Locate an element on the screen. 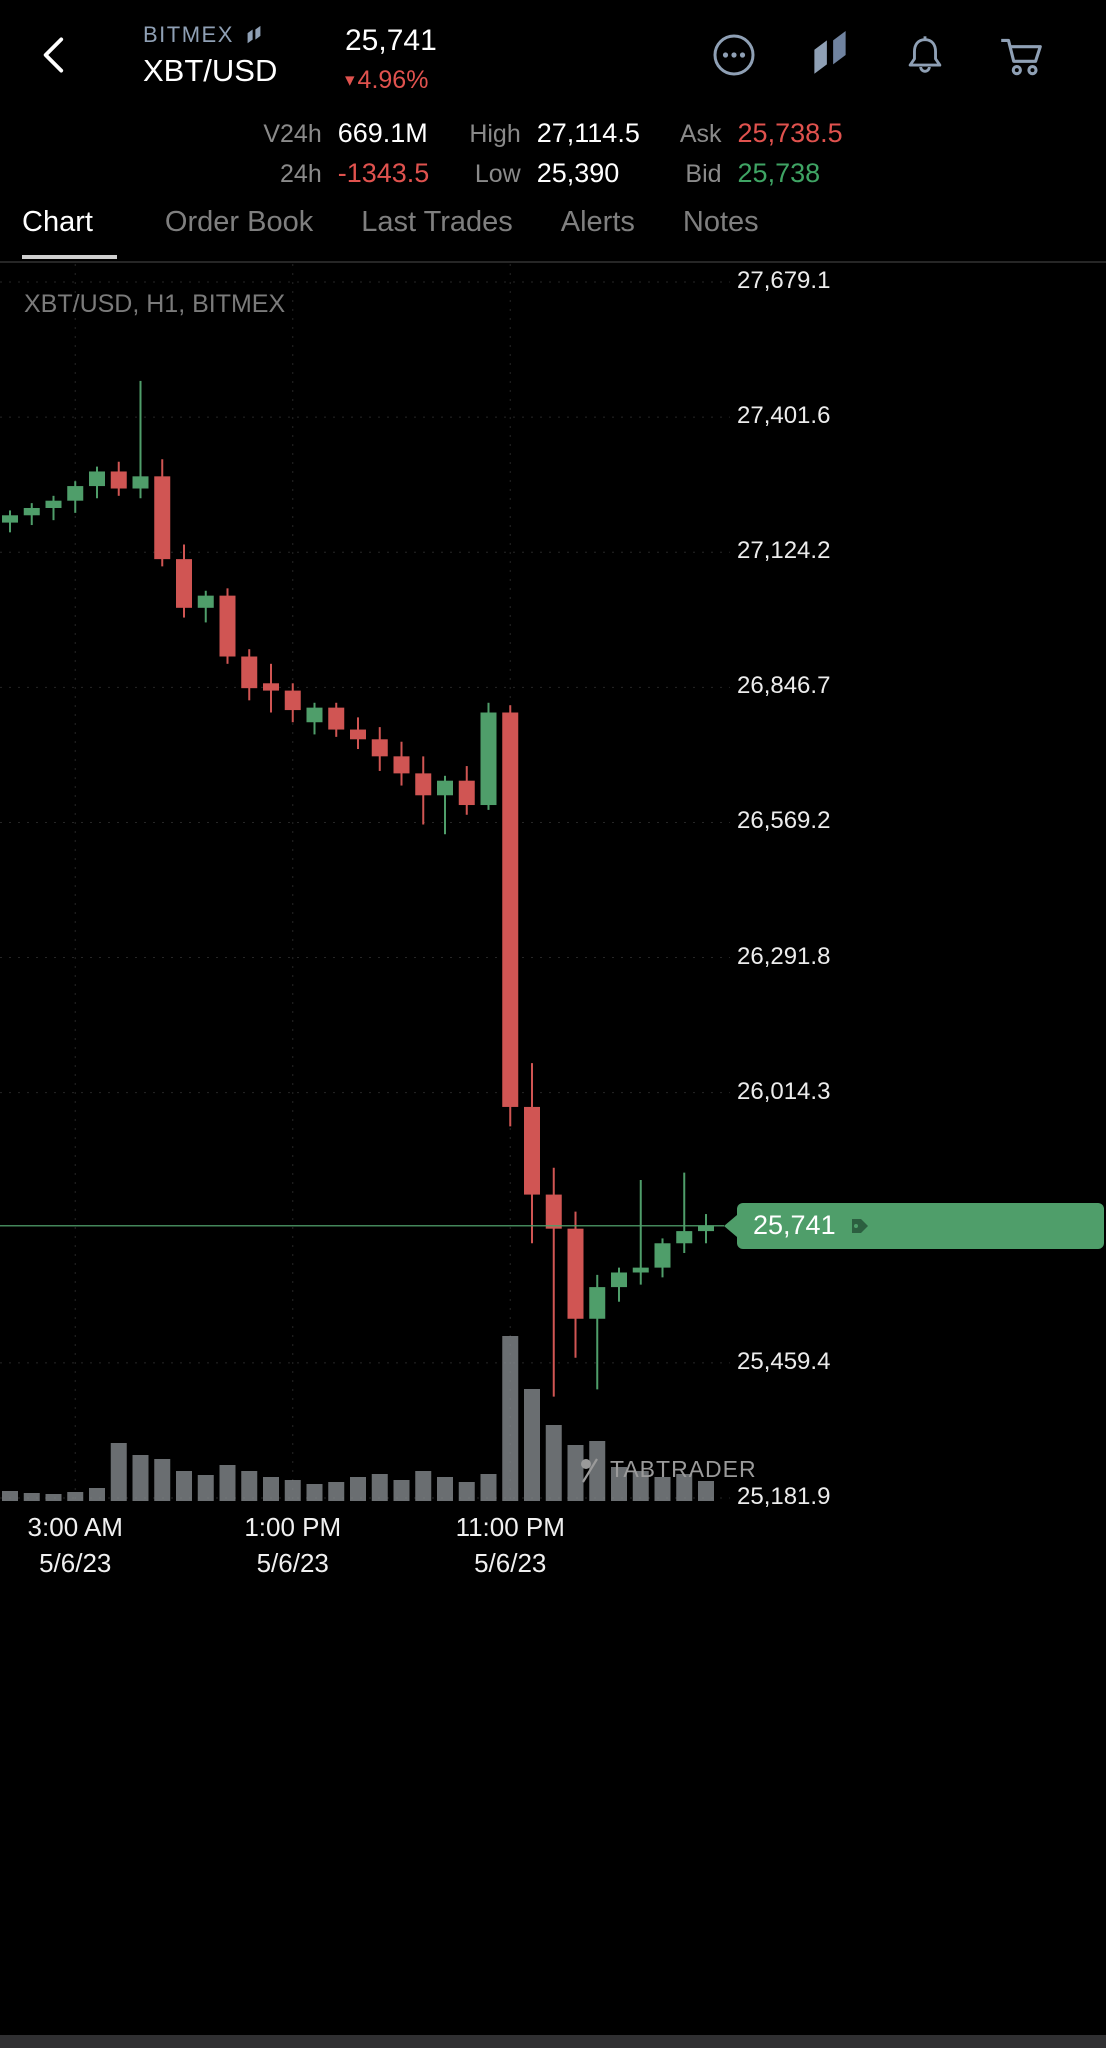 Image resolution: width=1106 pixels, height=2048 pixels. alerts-bell-button is located at coordinates (925, 55).